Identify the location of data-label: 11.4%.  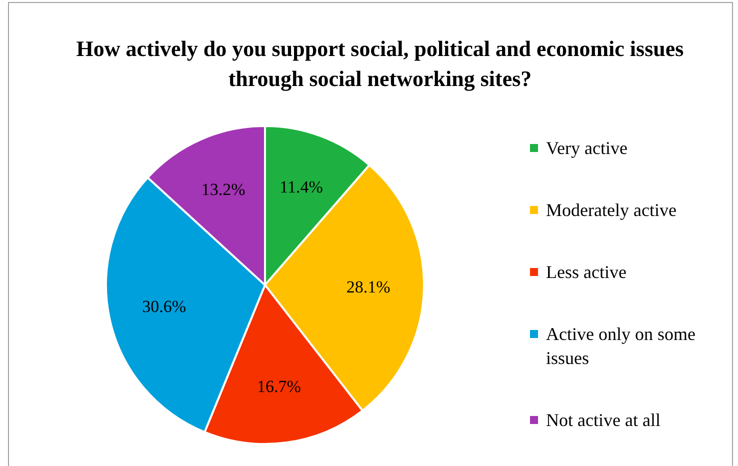
(301, 187).